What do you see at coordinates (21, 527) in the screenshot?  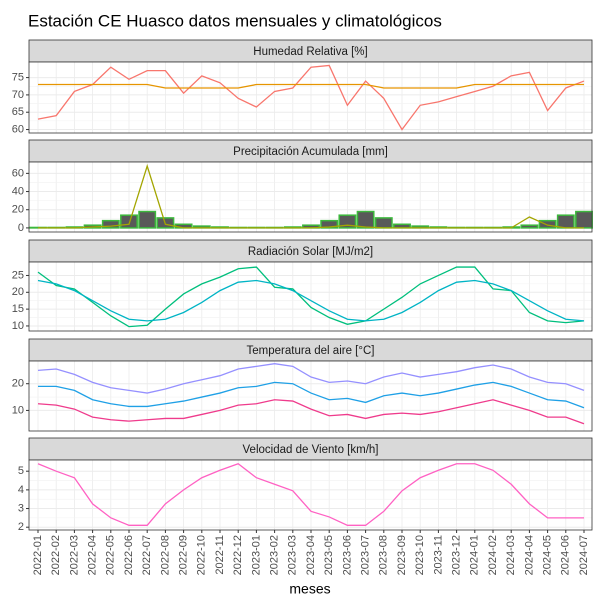 I see `y-tick-label: 2` at bounding box center [21, 527].